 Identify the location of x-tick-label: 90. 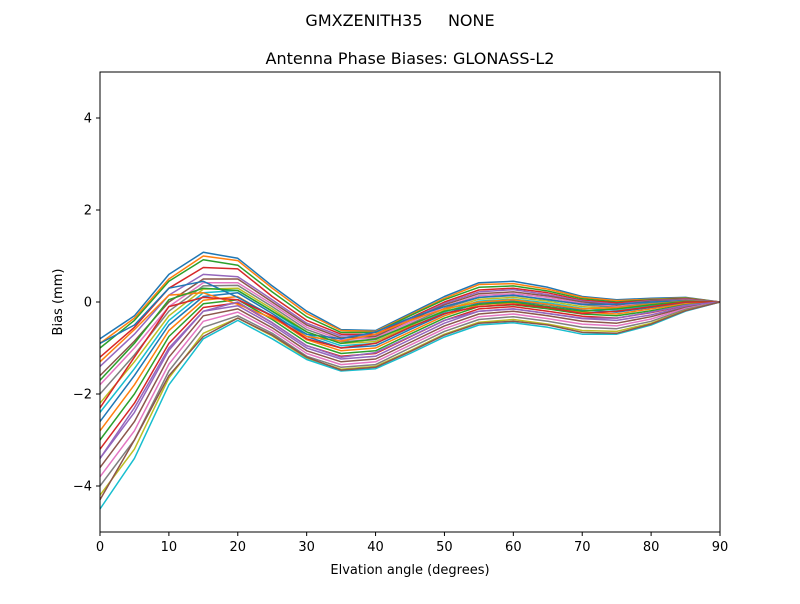
(720, 547).